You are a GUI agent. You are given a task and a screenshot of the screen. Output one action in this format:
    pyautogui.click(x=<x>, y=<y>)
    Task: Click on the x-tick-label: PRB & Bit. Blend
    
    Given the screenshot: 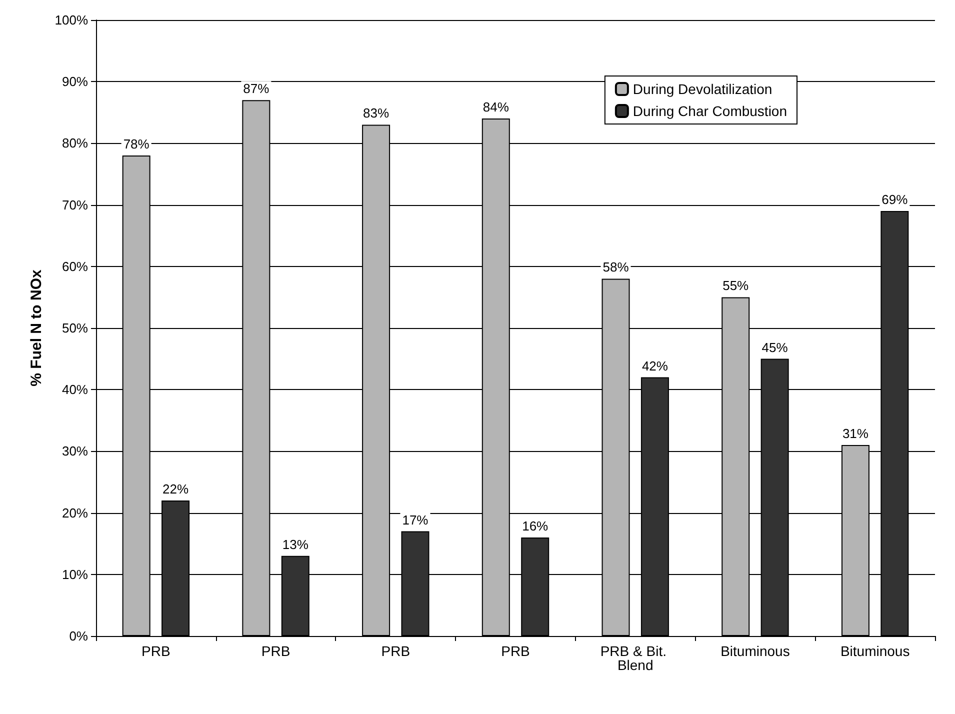 What is the action you would take?
    pyautogui.click(x=635, y=658)
    